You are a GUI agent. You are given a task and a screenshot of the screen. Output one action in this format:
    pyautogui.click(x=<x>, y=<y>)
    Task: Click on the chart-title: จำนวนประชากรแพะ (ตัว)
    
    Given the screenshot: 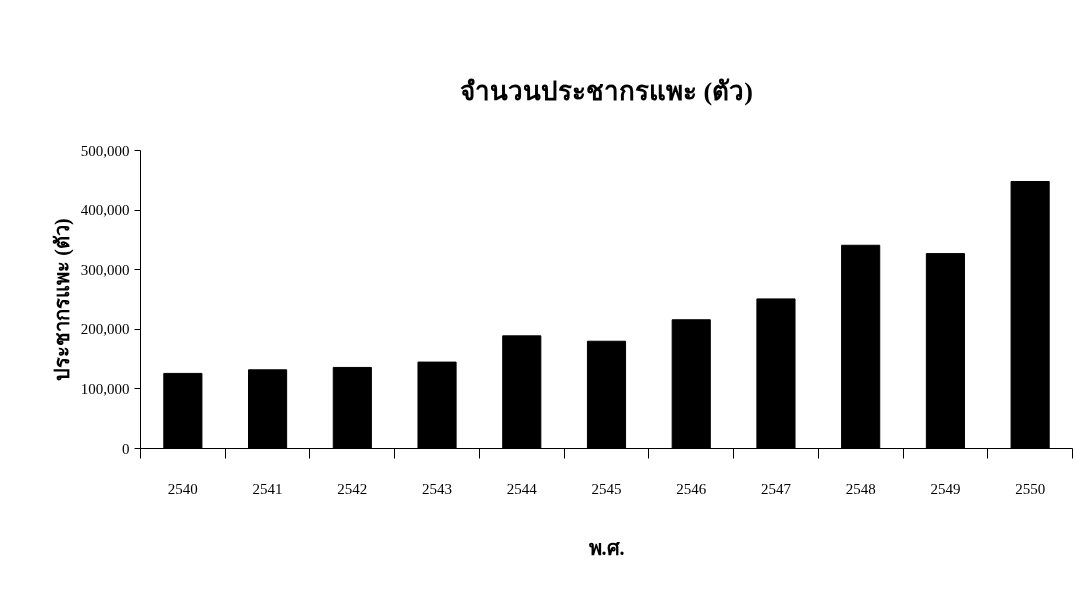 What is the action you would take?
    pyautogui.click(x=606, y=91)
    